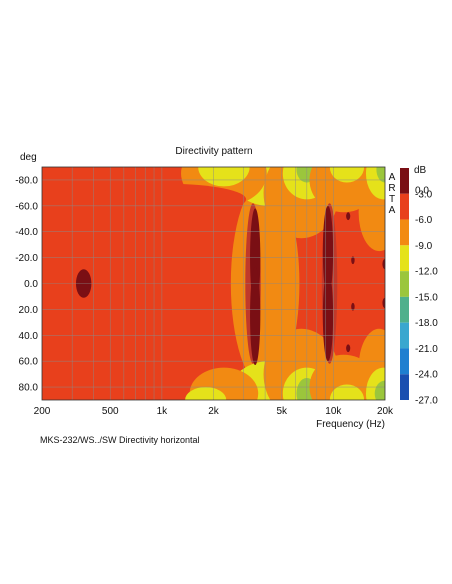 The image size is (452, 584). What do you see at coordinates (29, 310) in the screenshot?
I see `y-tick-label-5: 20.0` at bounding box center [29, 310].